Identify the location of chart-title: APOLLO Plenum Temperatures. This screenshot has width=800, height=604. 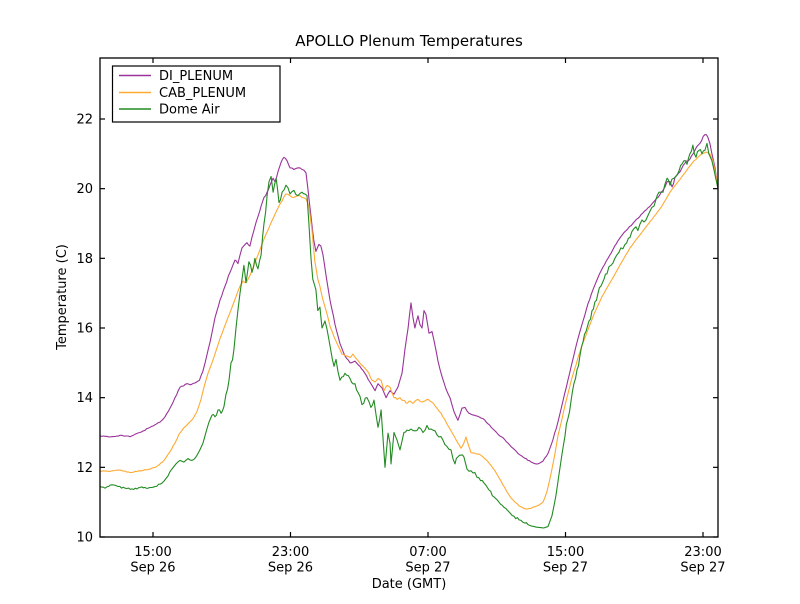
(409, 41).